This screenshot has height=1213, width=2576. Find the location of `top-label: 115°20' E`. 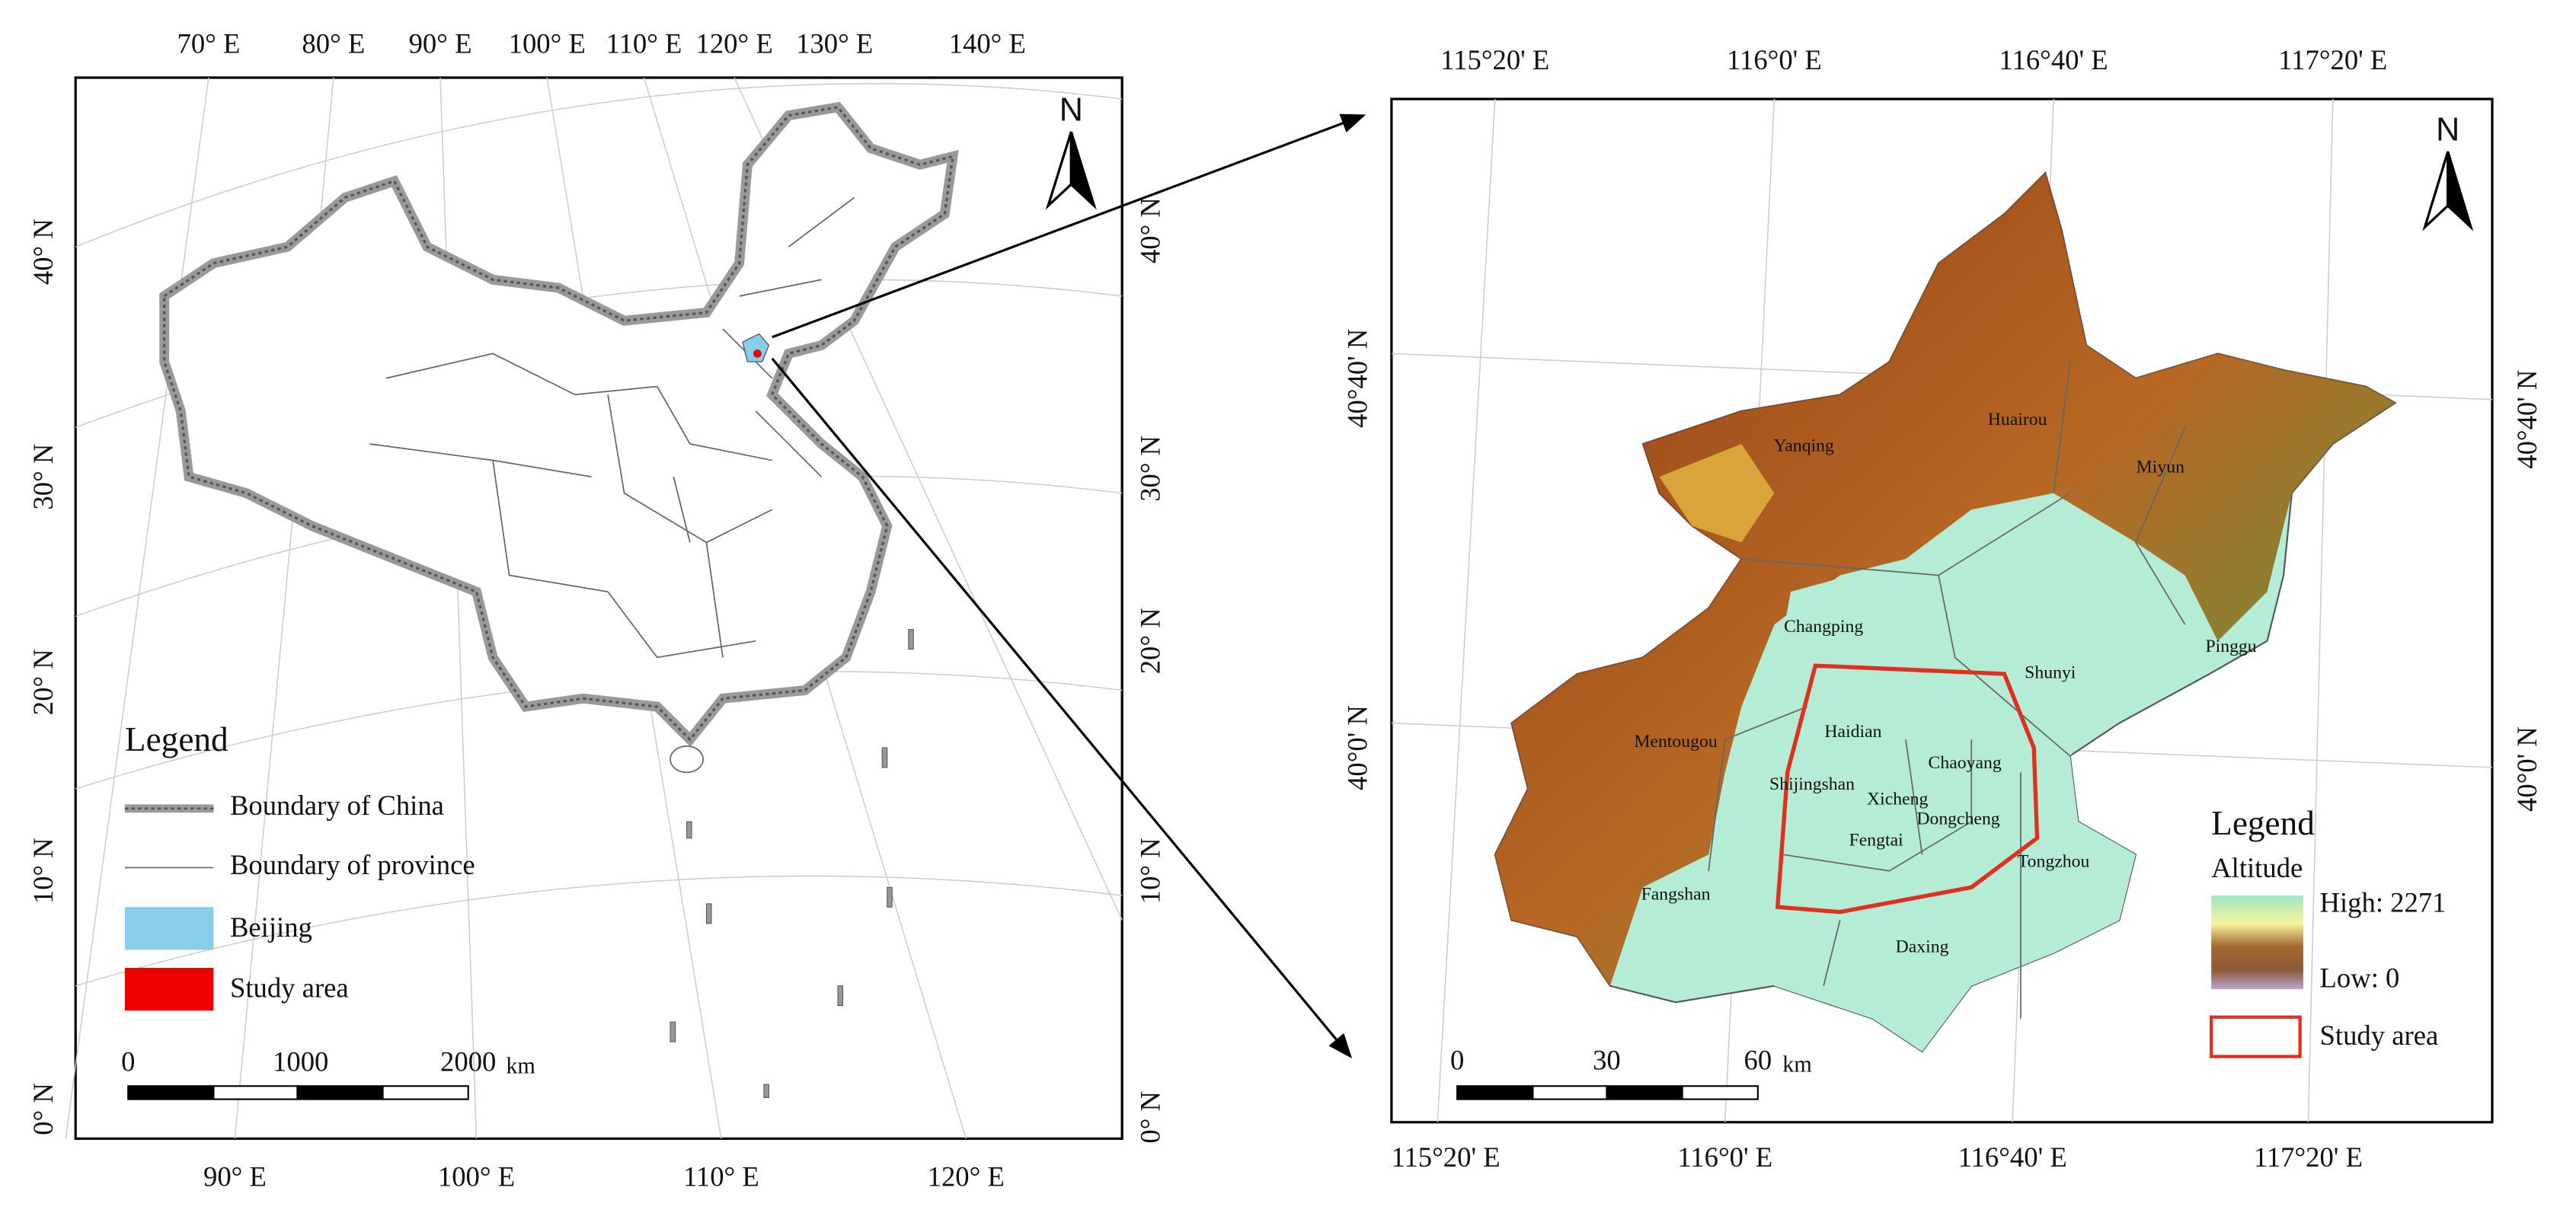

top-label: 115°20' E is located at coordinates (1495, 59).